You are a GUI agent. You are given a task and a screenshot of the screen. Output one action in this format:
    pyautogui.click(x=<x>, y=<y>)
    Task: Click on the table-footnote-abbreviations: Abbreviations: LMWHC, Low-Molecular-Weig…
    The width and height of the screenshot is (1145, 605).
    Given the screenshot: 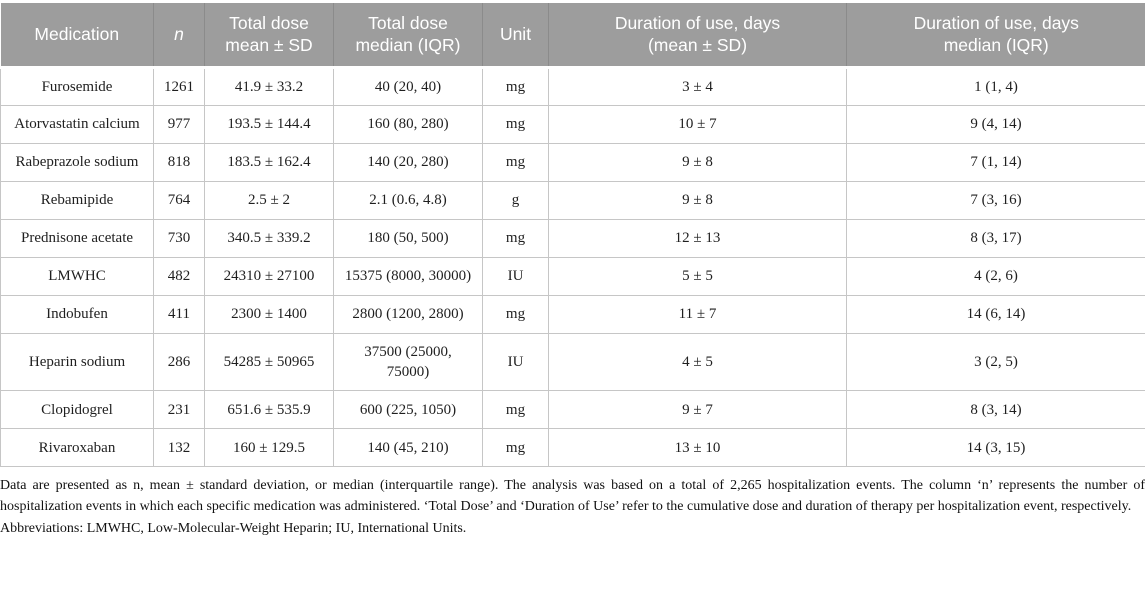 What is the action you would take?
    pyautogui.click(x=233, y=529)
    